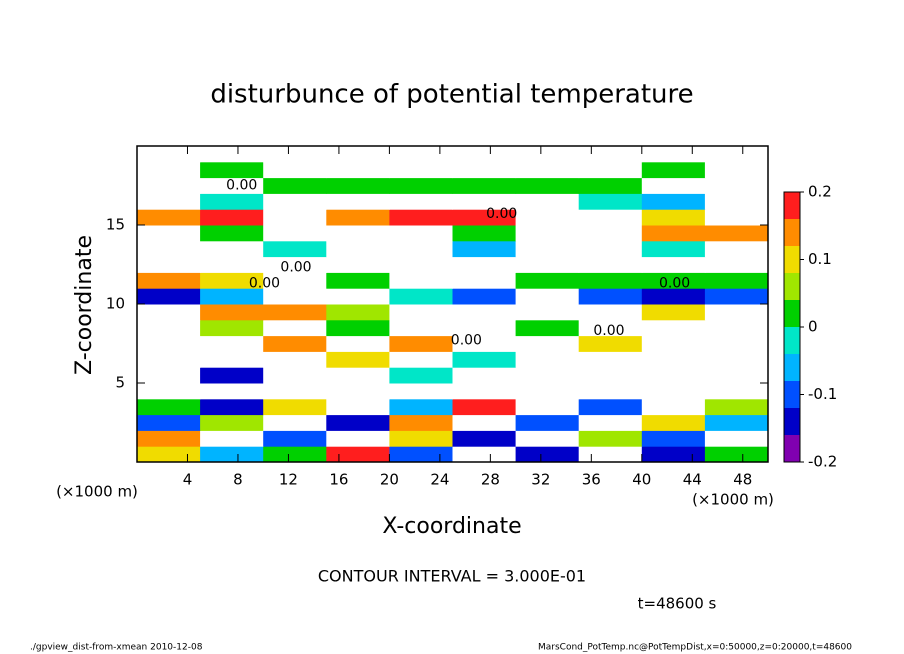 Image resolution: width=904 pixels, height=654 pixels. What do you see at coordinates (452, 576) in the screenshot?
I see `contour-interval: CONTOUR INTERVAL = 3.000E-01` at bounding box center [452, 576].